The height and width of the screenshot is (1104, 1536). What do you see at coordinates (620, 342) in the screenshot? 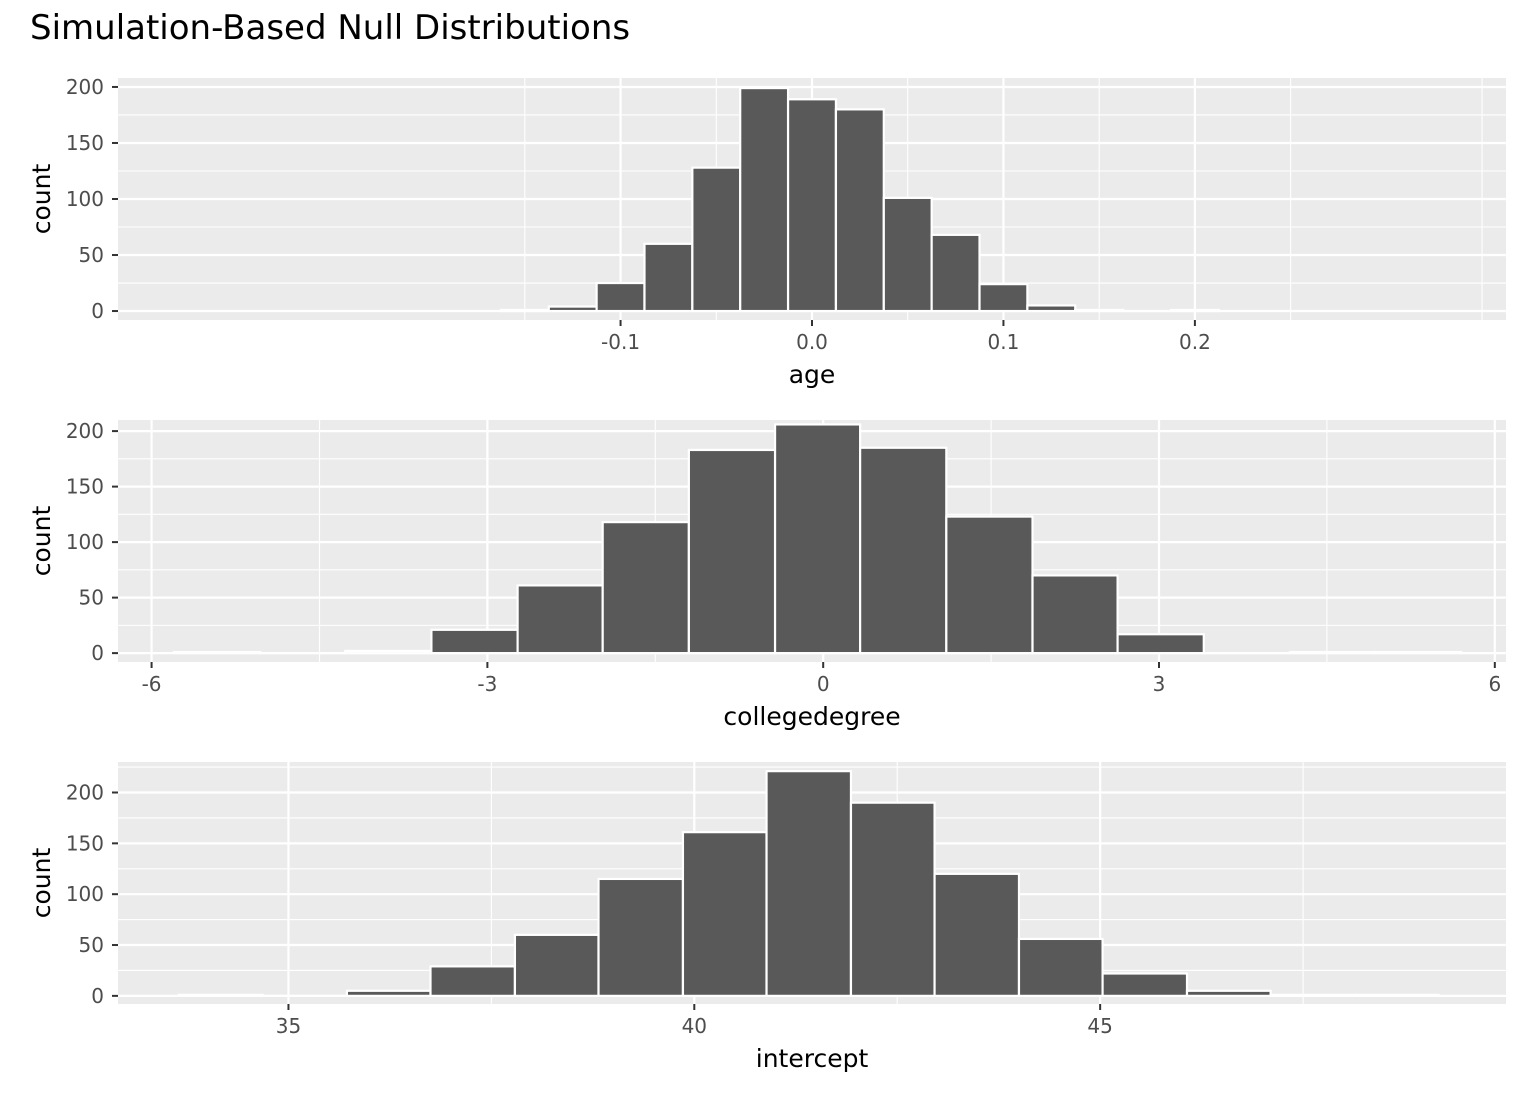
I see `x-tick-label: -0.1` at bounding box center [620, 342].